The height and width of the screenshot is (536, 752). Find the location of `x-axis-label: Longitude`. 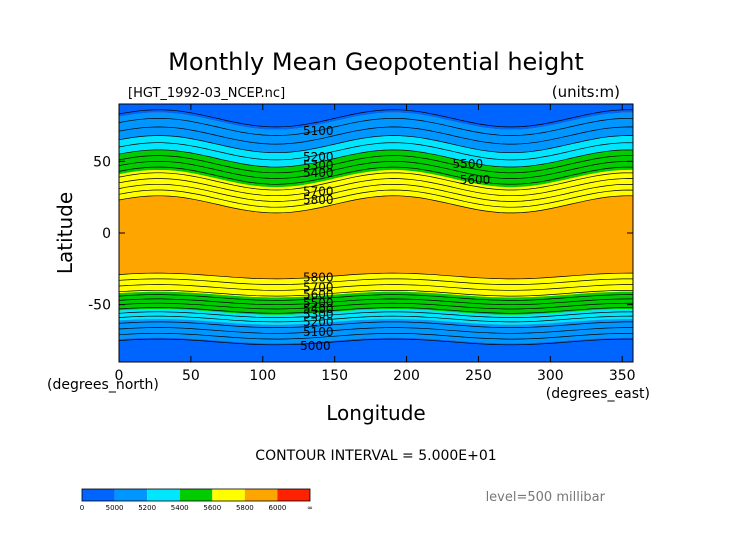

x-axis-label: Longitude is located at coordinates (375, 413).